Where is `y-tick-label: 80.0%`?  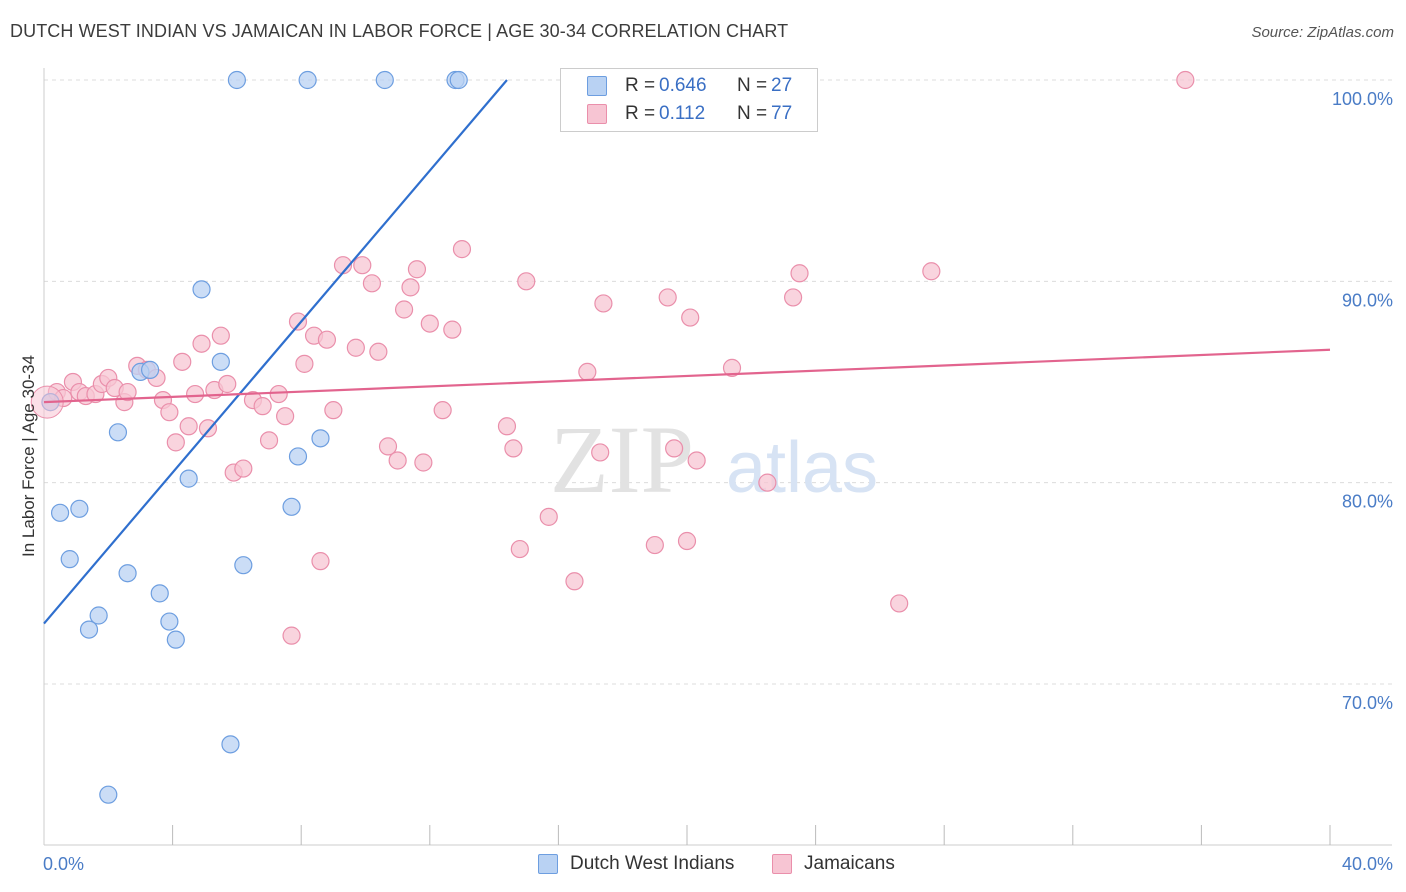 y-tick-label: 80.0% is located at coordinates (1367, 502).